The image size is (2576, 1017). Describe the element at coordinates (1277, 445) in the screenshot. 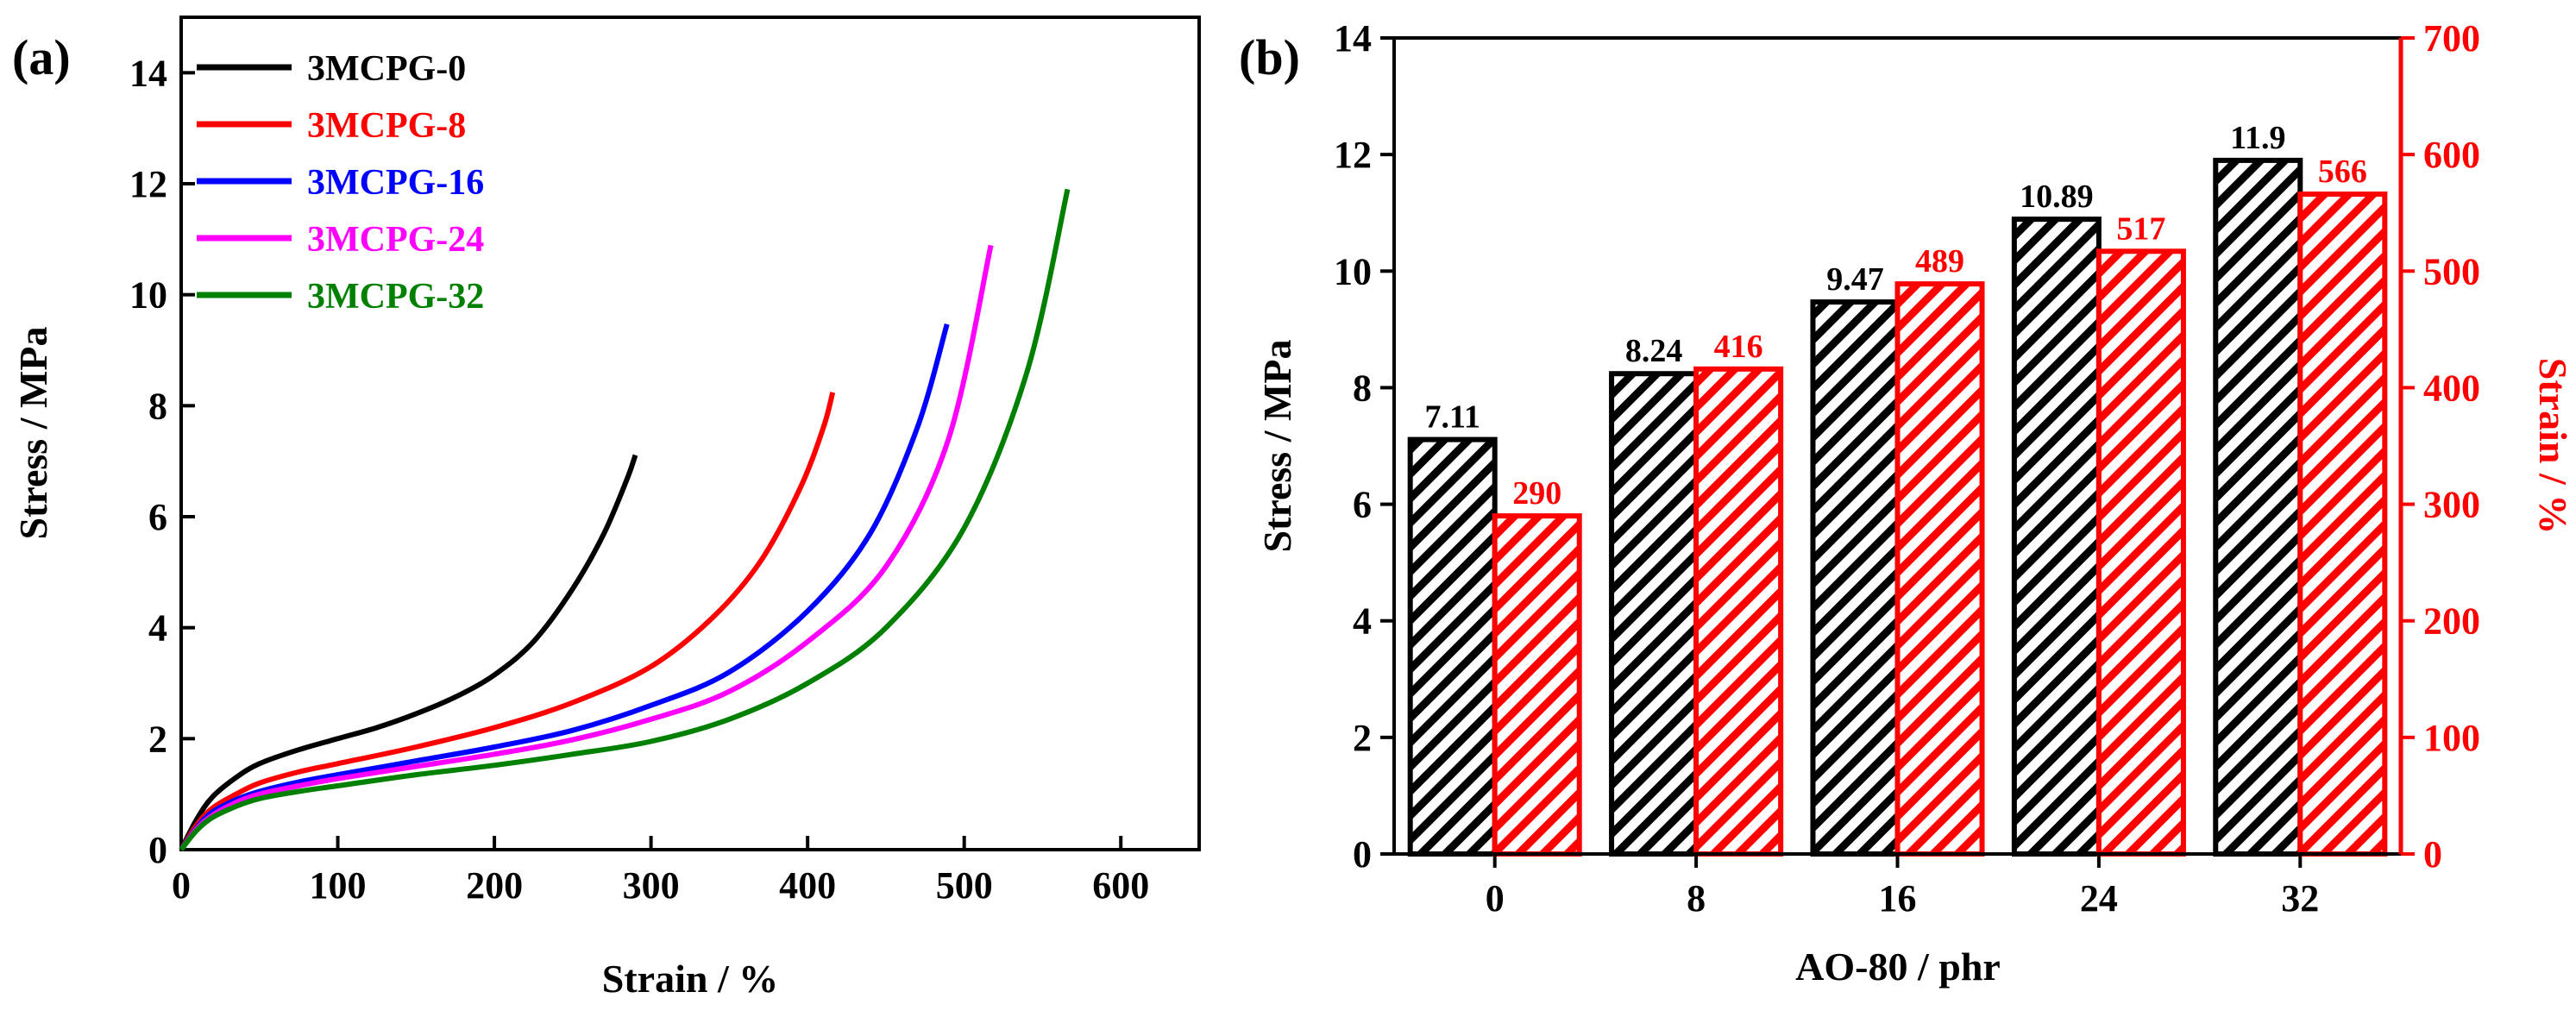

I see `panel-b-left-axis-title: Stress / MPa` at that location.